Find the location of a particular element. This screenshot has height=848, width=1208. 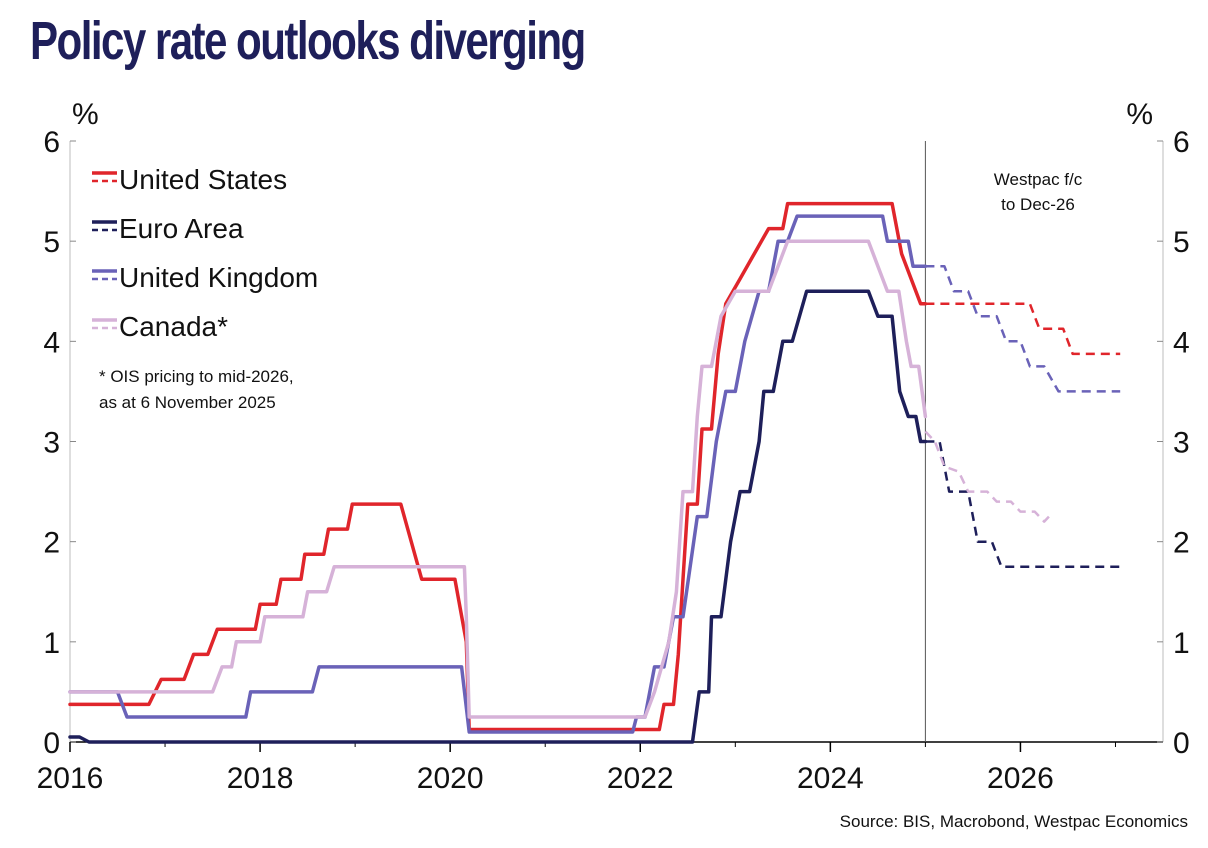

y-tick-label-left: 0 is located at coordinates (51, 743).